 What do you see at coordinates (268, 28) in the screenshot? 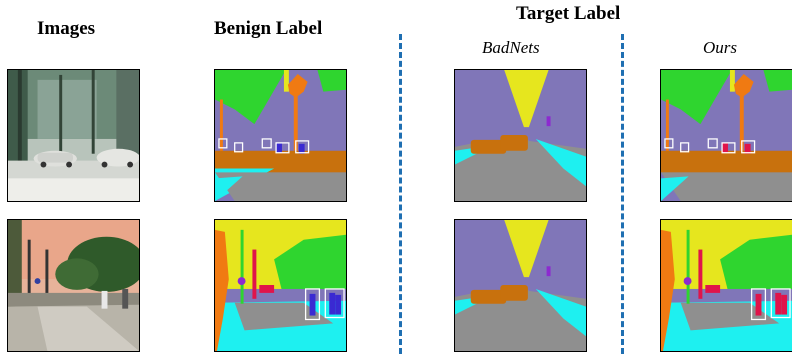
I see `header-benign-label: Benign Label` at bounding box center [268, 28].